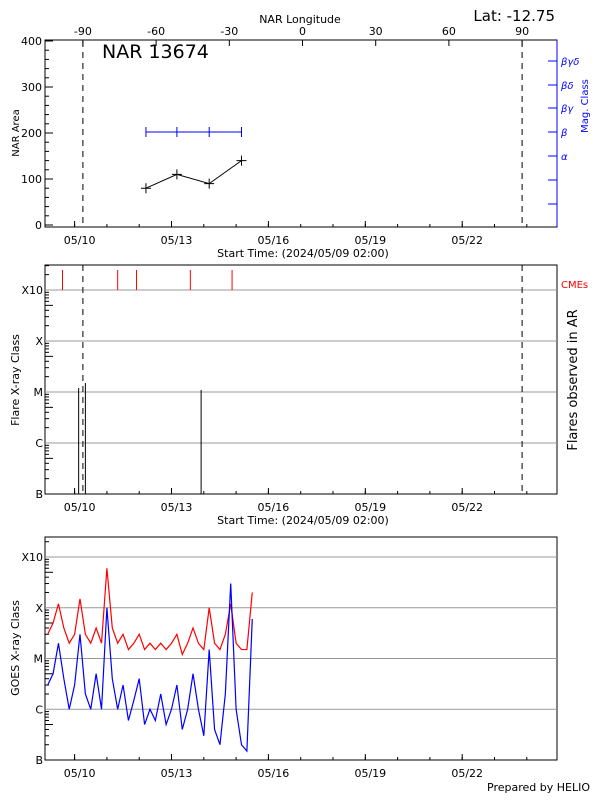 The height and width of the screenshot is (800, 600). Describe the element at coordinates (31, 179) in the screenshot. I see `y-tick-label: 100` at that location.